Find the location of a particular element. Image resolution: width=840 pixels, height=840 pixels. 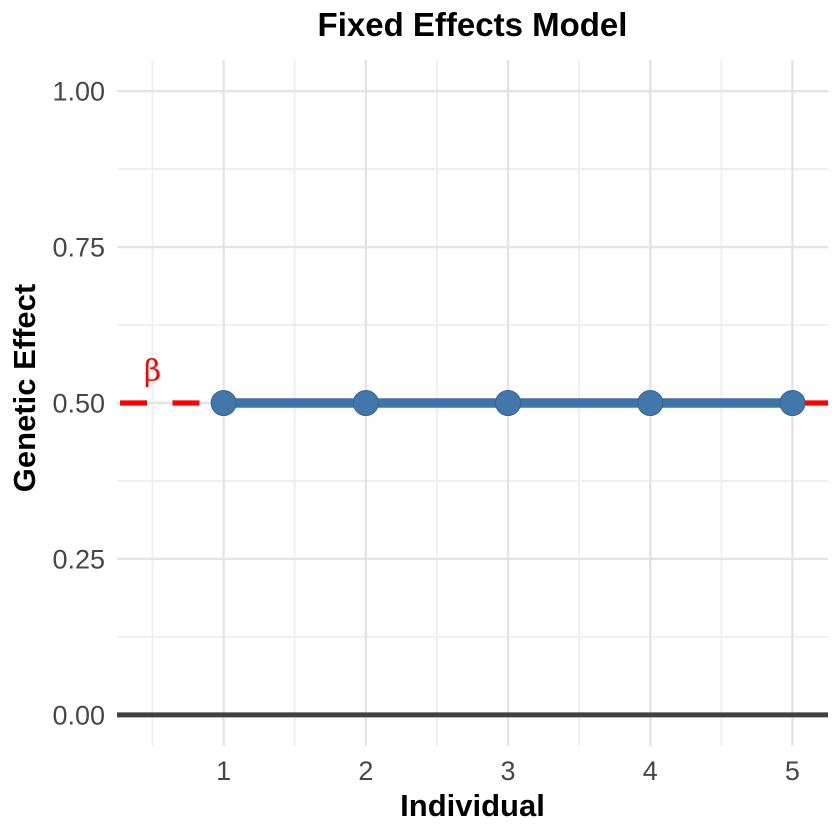

x-tick-label: 5 is located at coordinates (792, 771).